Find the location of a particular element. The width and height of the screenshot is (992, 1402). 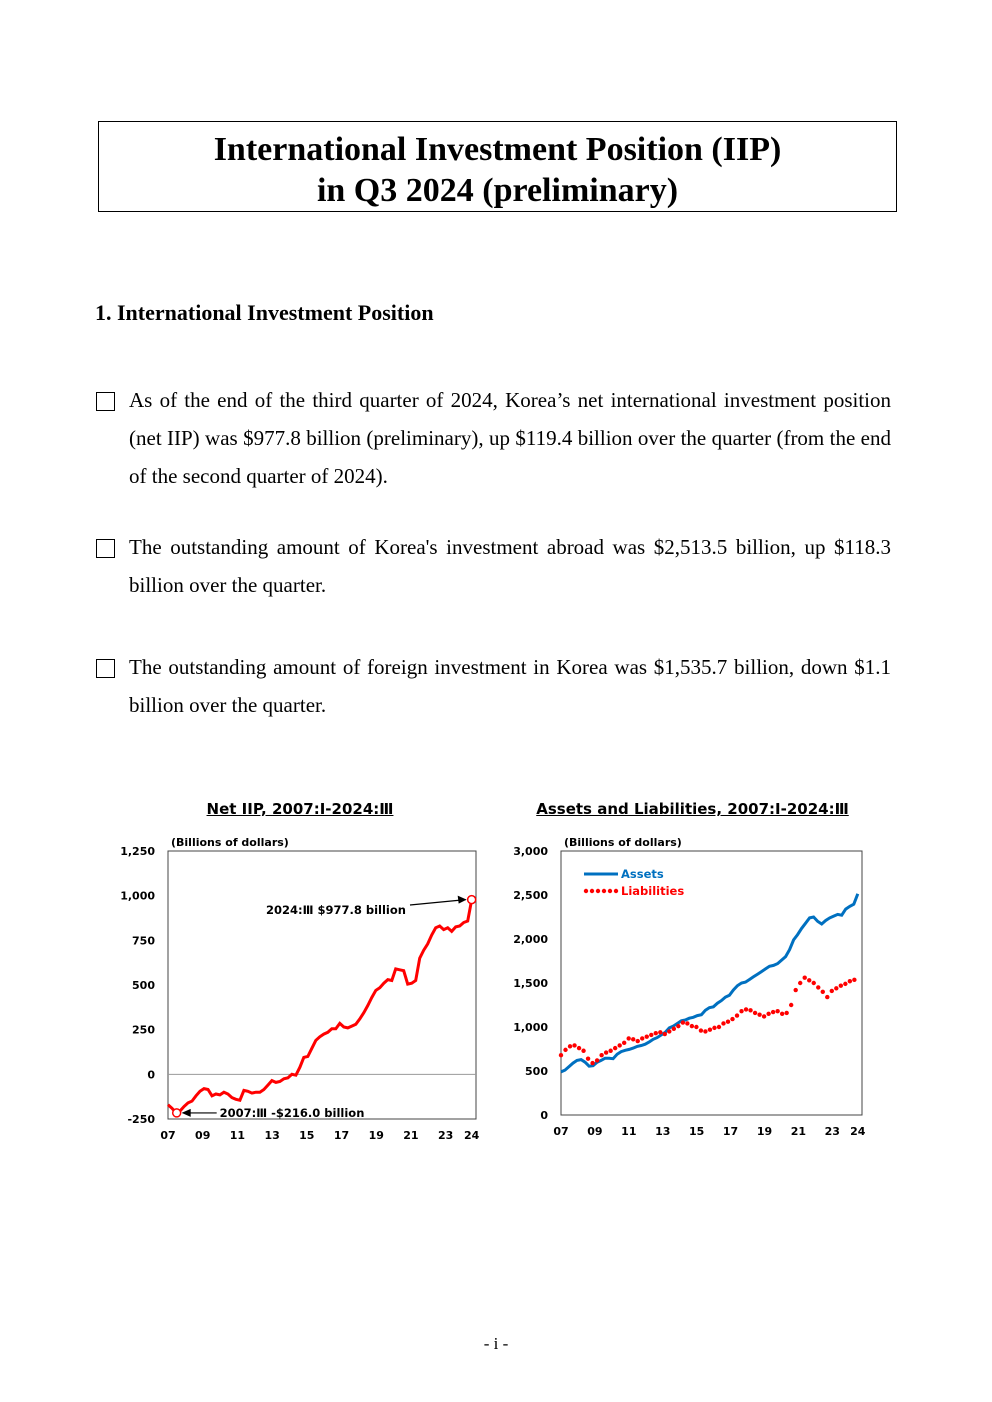

x-tick-label: 17 is located at coordinates (341, 1135).